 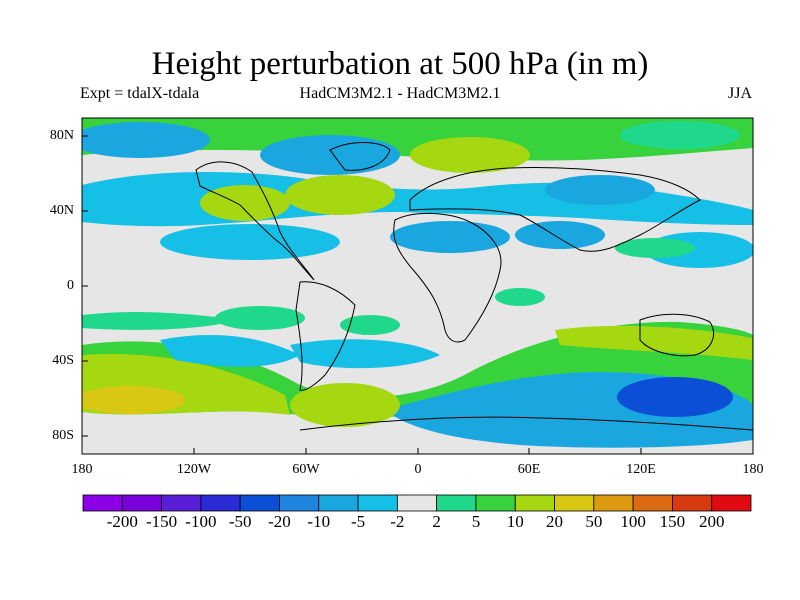 What do you see at coordinates (70, 285) in the screenshot?
I see `lat-tick-0: 0` at bounding box center [70, 285].